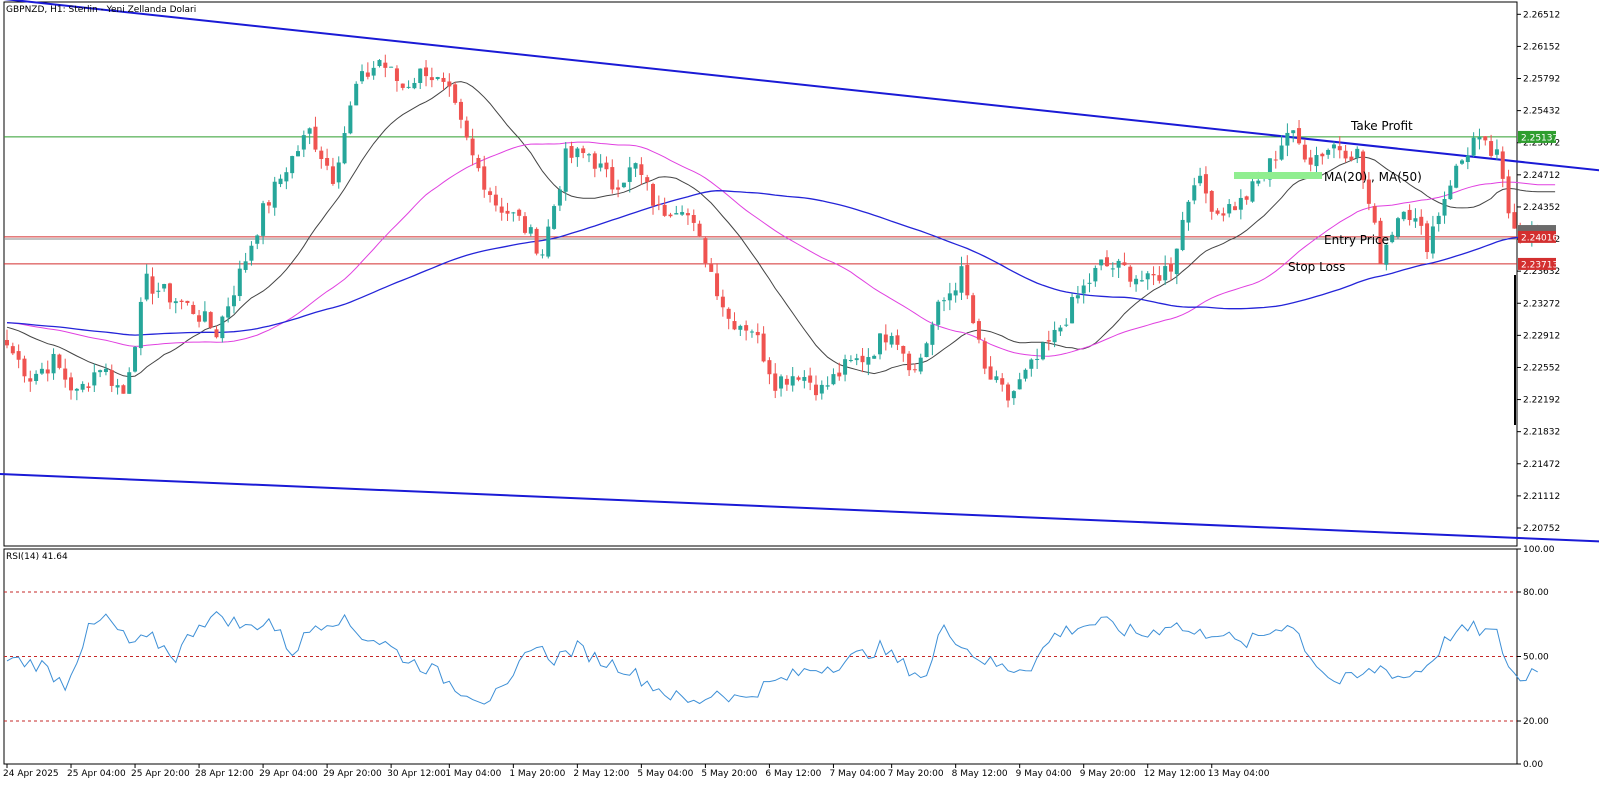  Describe the element at coordinates (916, 774) in the screenshot. I see `time-tick-label: 7 May 20:00` at that location.